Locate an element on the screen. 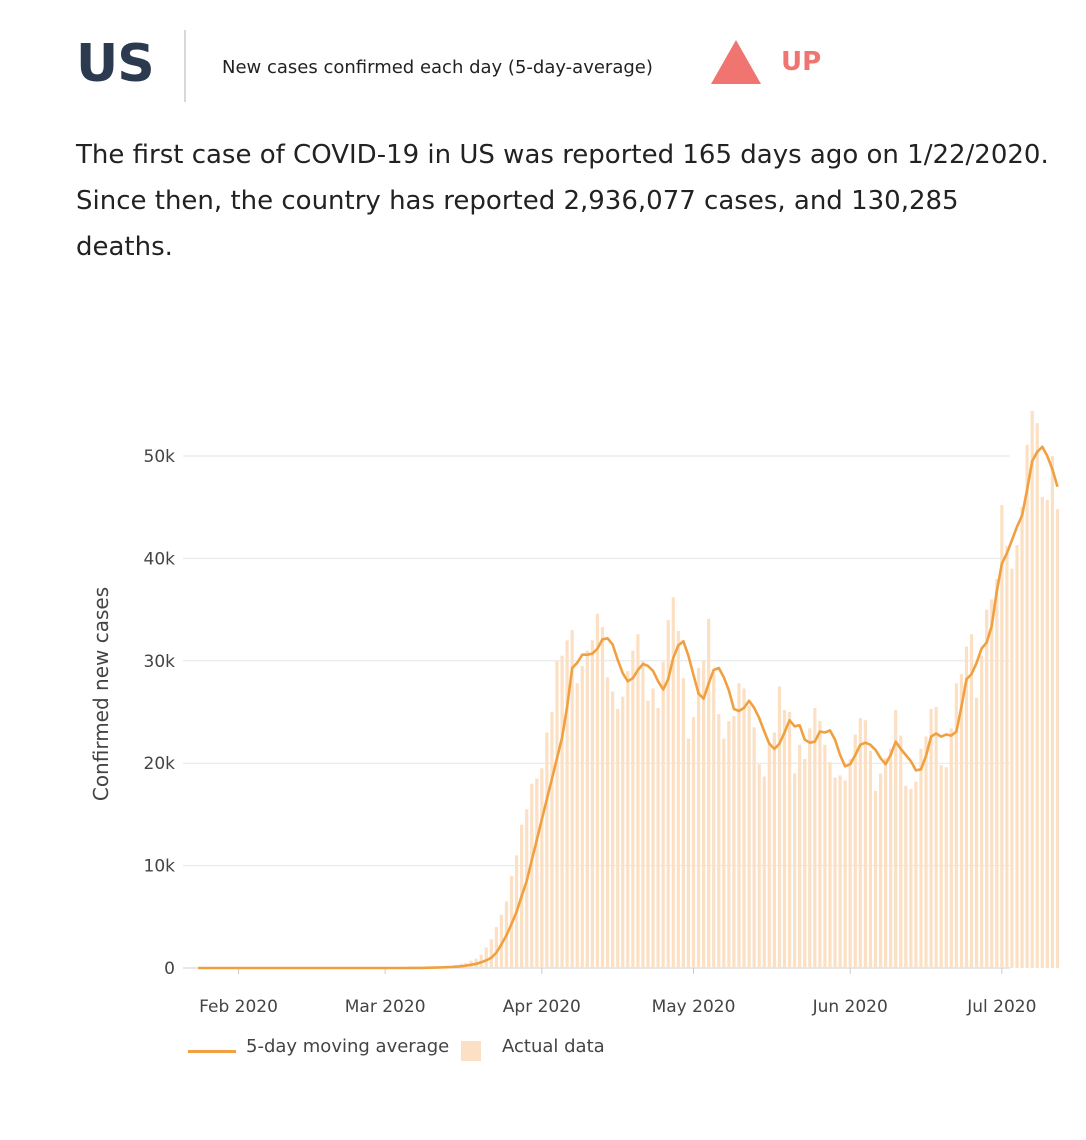 The image size is (1086, 1140). x-tick-label: Jul 2020 is located at coordinates (1001, 1007).